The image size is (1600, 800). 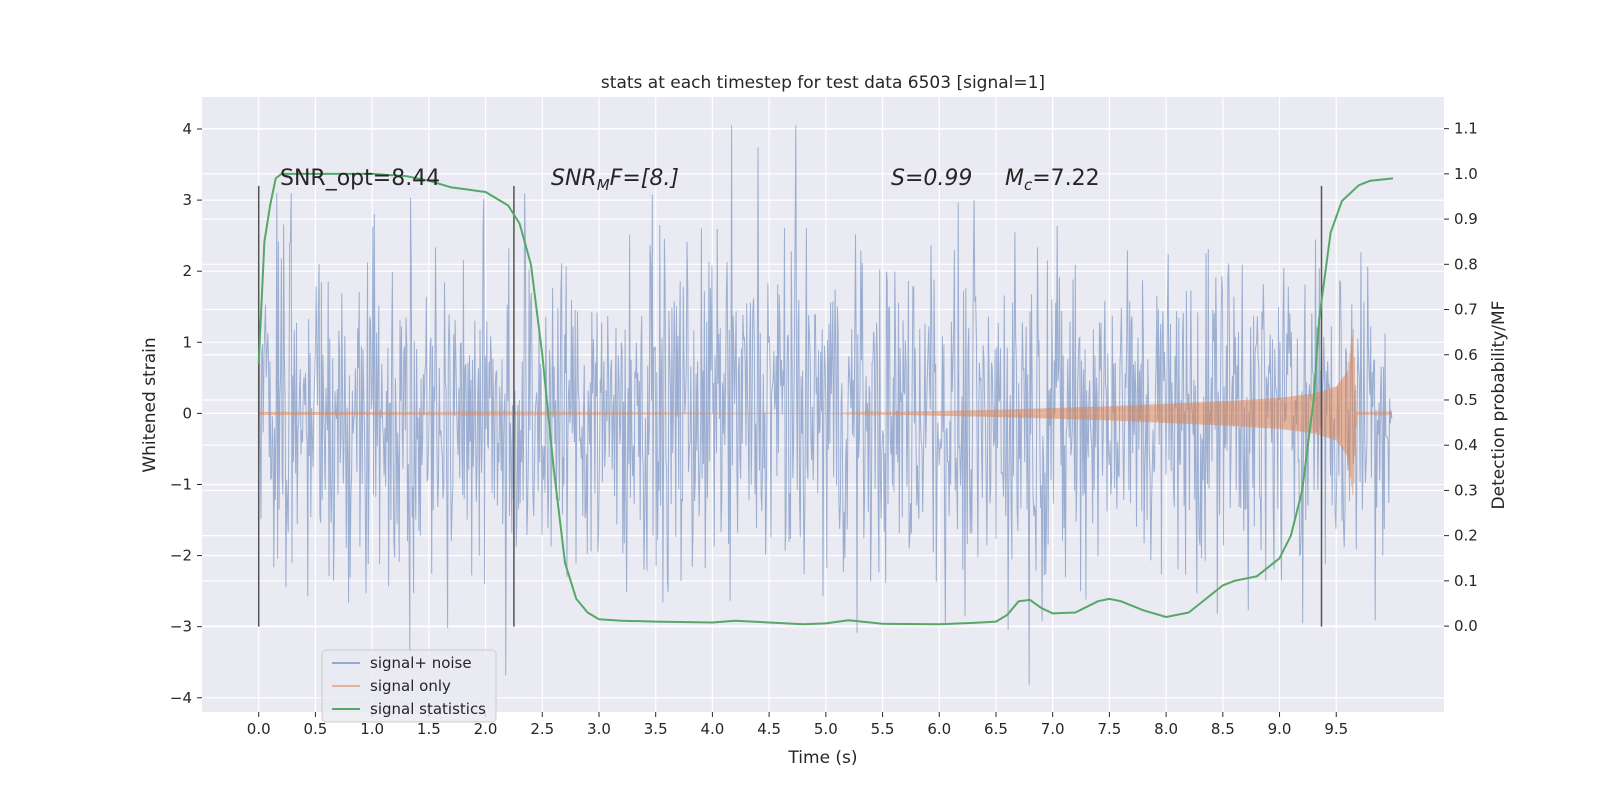 I want to click on x-tick-label: 5.5, so click(x=883, y=729).